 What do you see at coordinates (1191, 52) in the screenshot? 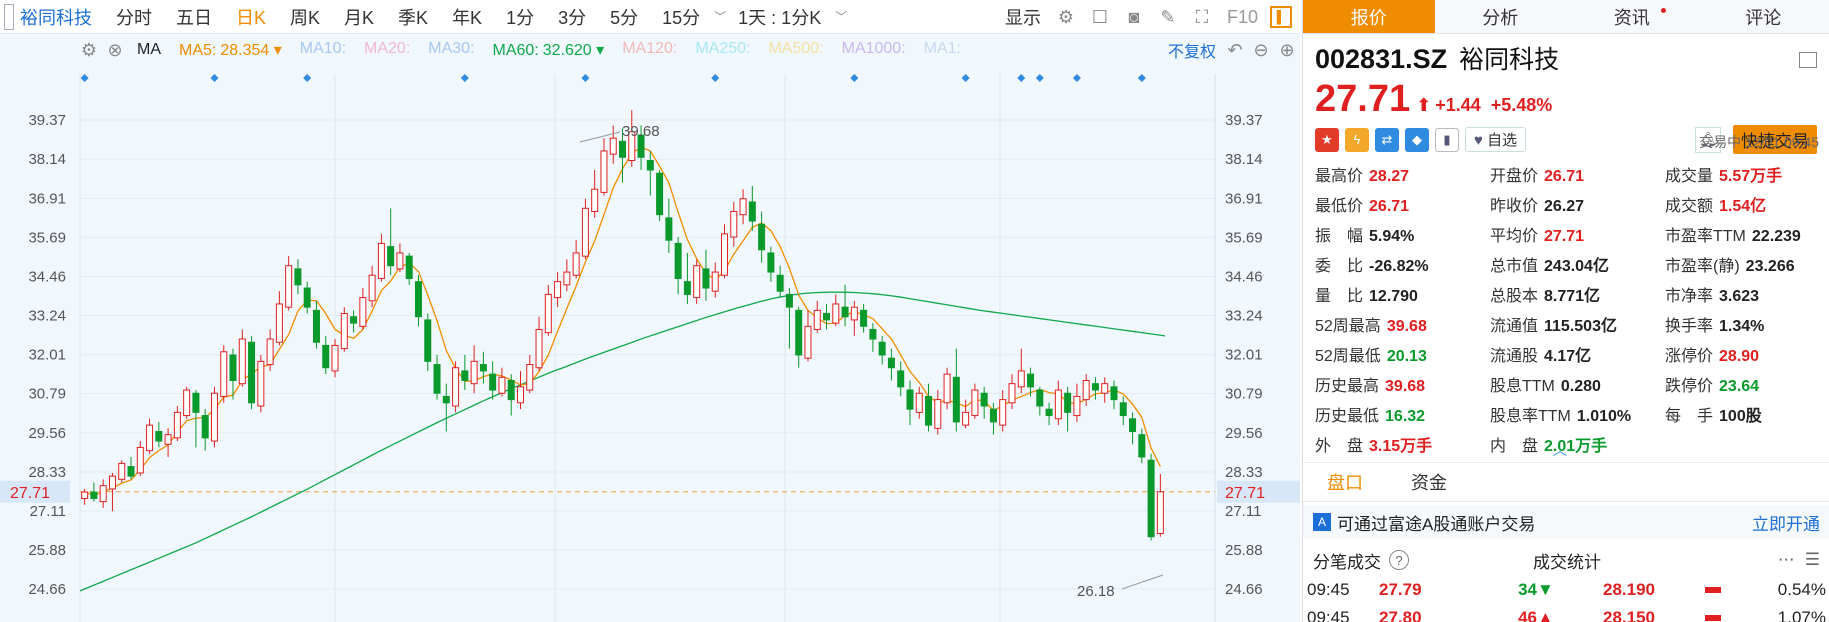
I see `adjust-toggle: 不复权` at bounding box center [1191, 52].